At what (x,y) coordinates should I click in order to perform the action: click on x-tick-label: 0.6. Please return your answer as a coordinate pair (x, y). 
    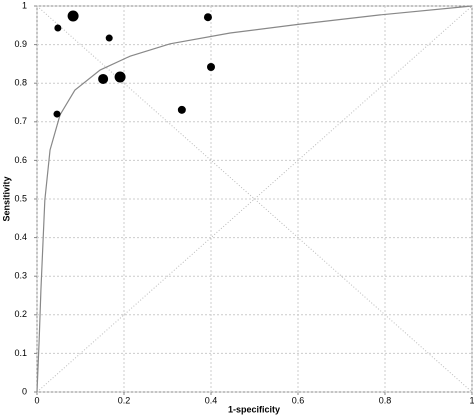
    Looking at the image, I should click on (298, 400).